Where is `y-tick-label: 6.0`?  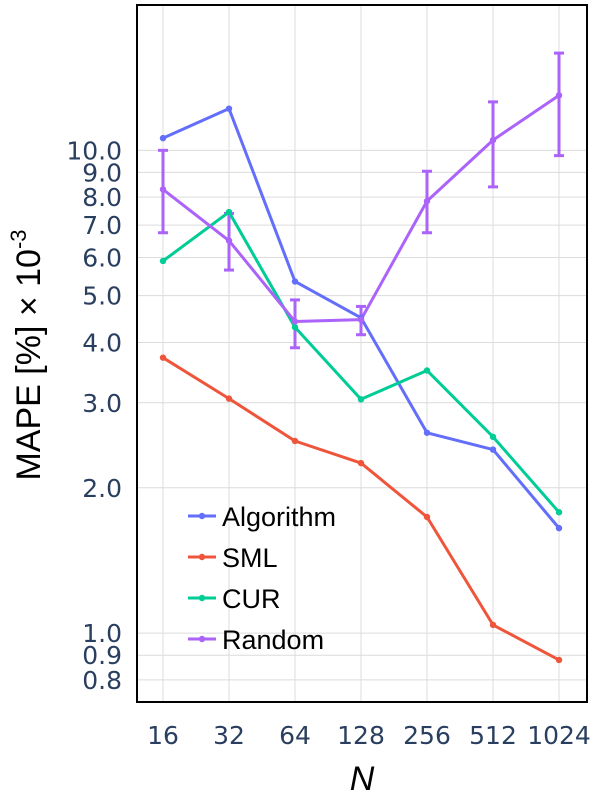 y-tick-label: 6.0 is located at coordinates (102, 257).